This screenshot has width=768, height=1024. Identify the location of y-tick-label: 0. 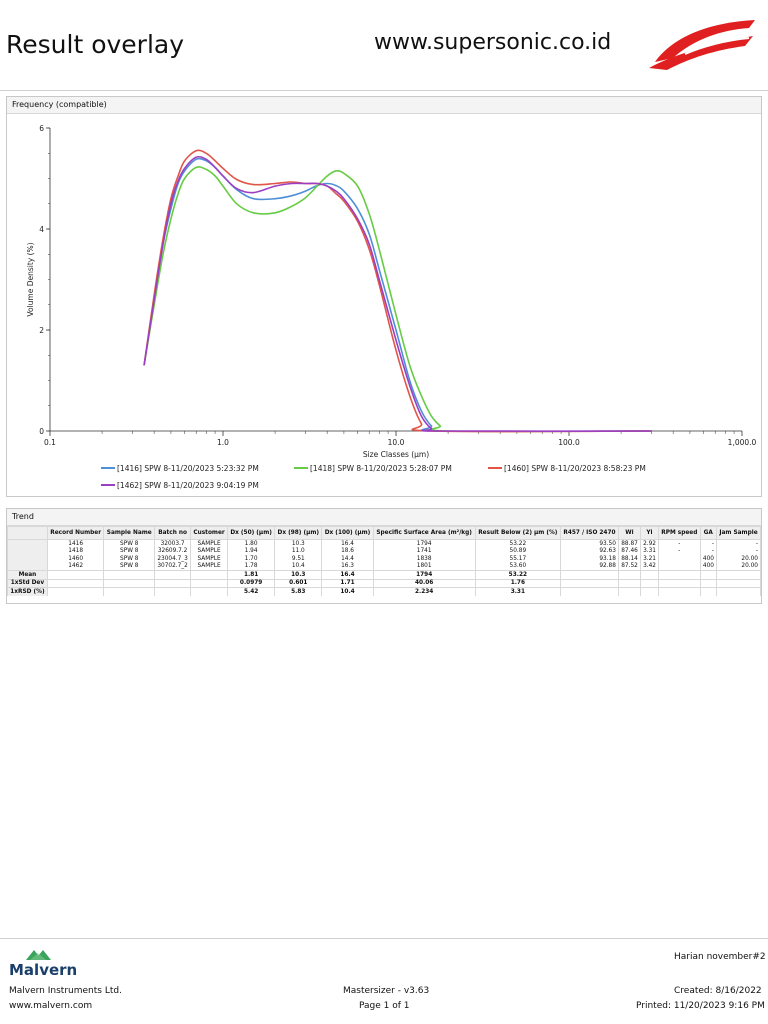
(41, 431).